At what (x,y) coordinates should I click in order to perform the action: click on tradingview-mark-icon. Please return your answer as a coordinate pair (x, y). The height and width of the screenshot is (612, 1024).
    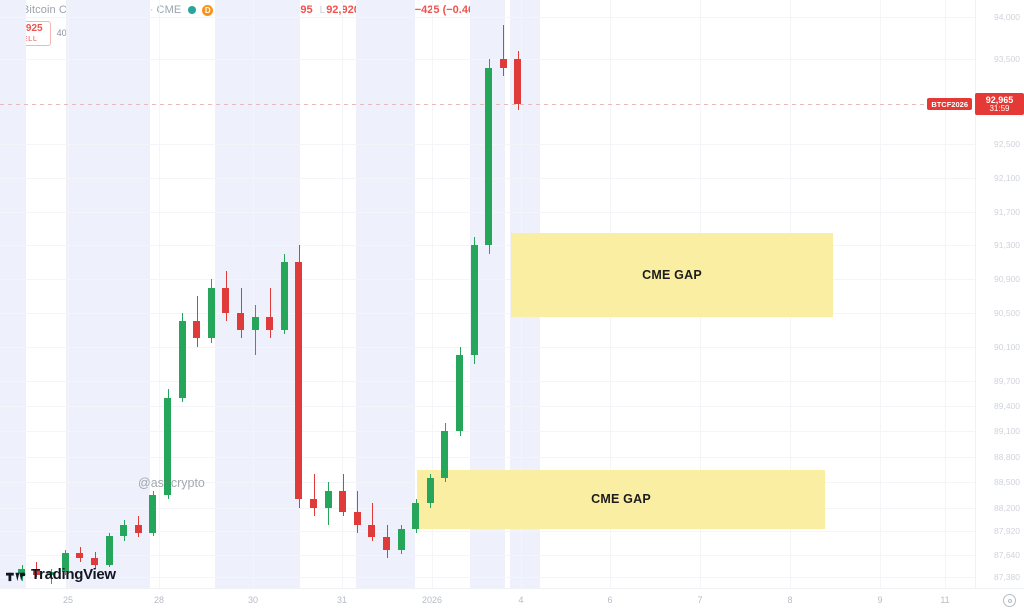
    Looking at the image, I should click on (16, 576).